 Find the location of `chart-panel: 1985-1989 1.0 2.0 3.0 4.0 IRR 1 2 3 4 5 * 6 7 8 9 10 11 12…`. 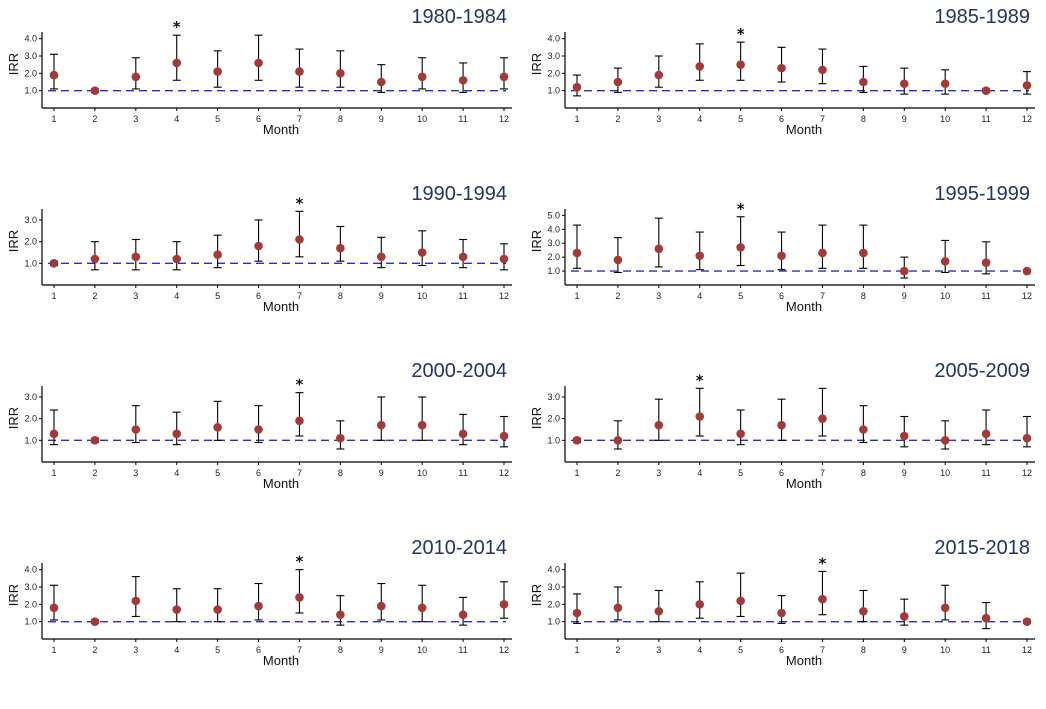

chart-panel: 1985-1989 1.0 2.0 3.0 4.0 IRR 1 2 3 4 5 * 6 7 8 9 10 11 12… is located at coordinates (784, 88).